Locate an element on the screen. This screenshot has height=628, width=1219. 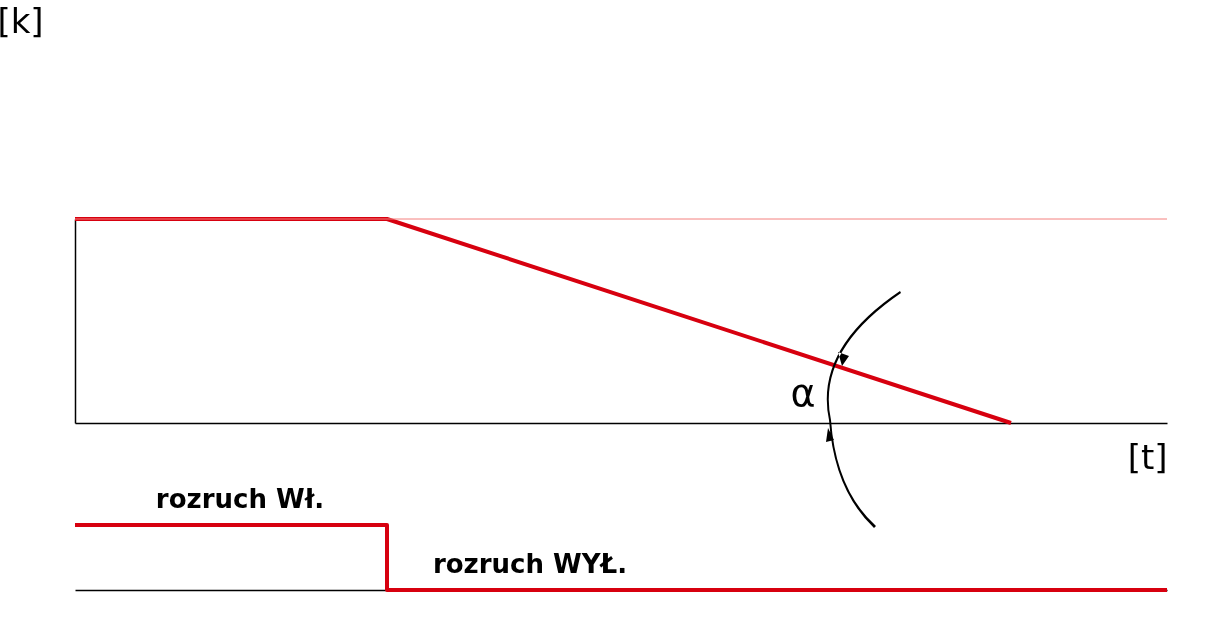
y-axis-title: [k] is located at coordinates (22, 20).